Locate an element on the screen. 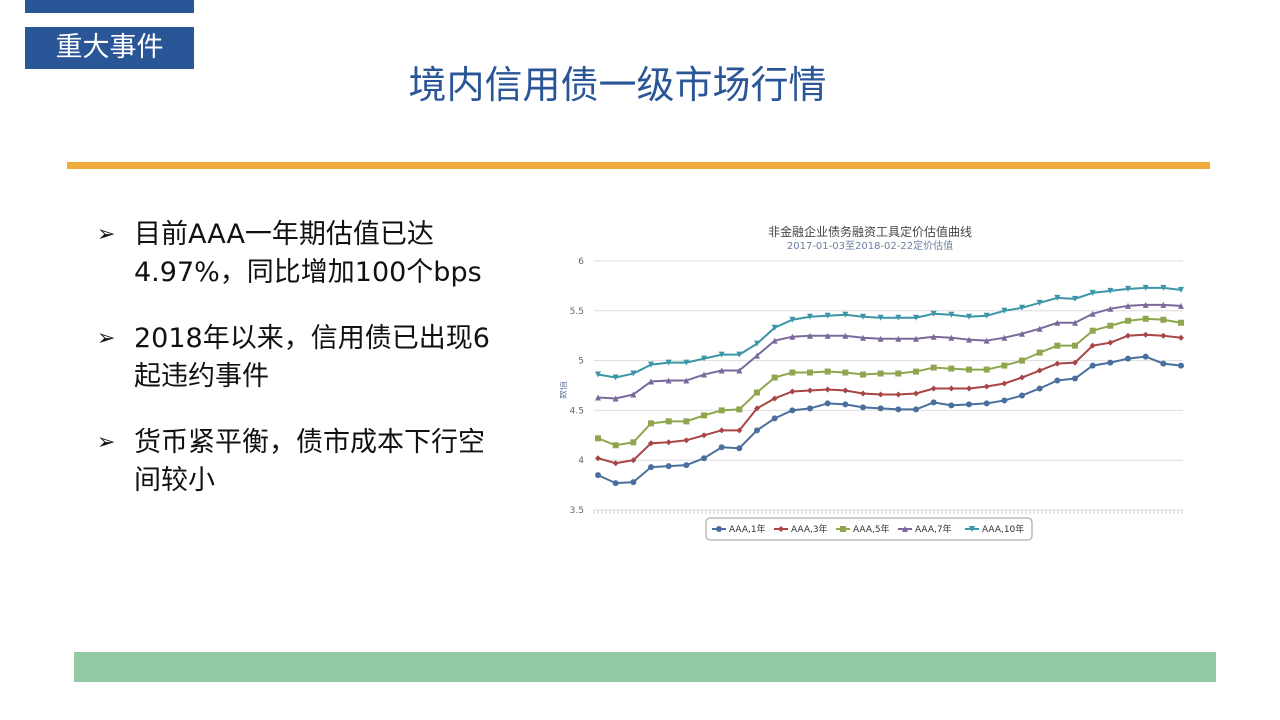 The image size is (1280, 720). series-AAA,3年 is located at coordinates (889, 399).